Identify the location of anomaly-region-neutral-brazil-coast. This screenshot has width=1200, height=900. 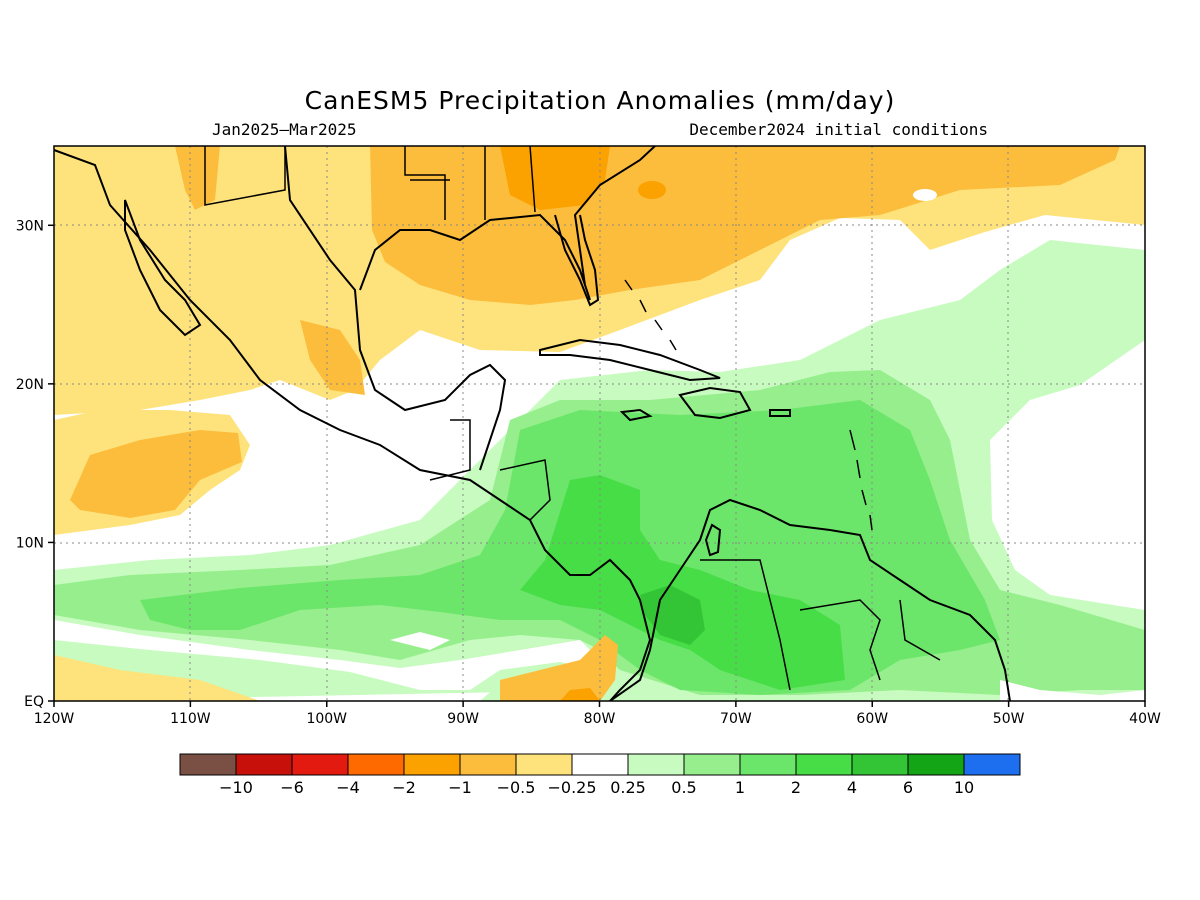
(1072, 690).